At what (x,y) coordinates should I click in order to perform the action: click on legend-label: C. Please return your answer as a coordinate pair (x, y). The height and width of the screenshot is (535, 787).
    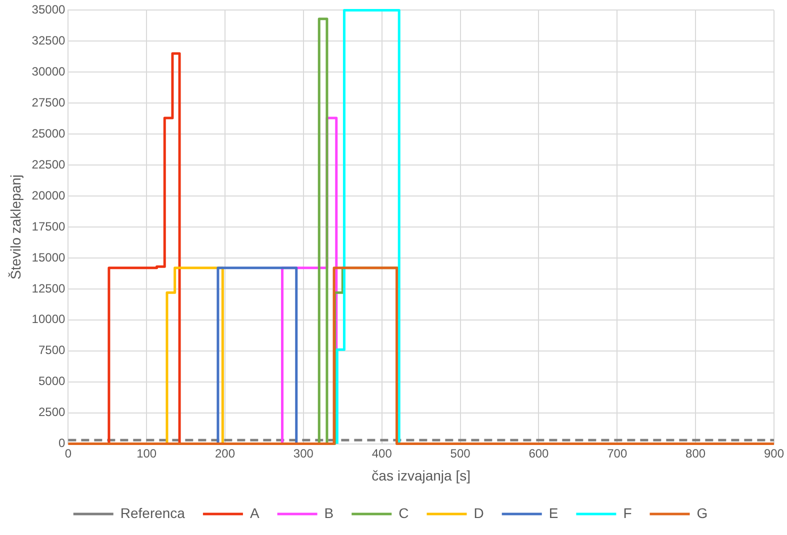
    Looking at the image, I should click on (403, 512).